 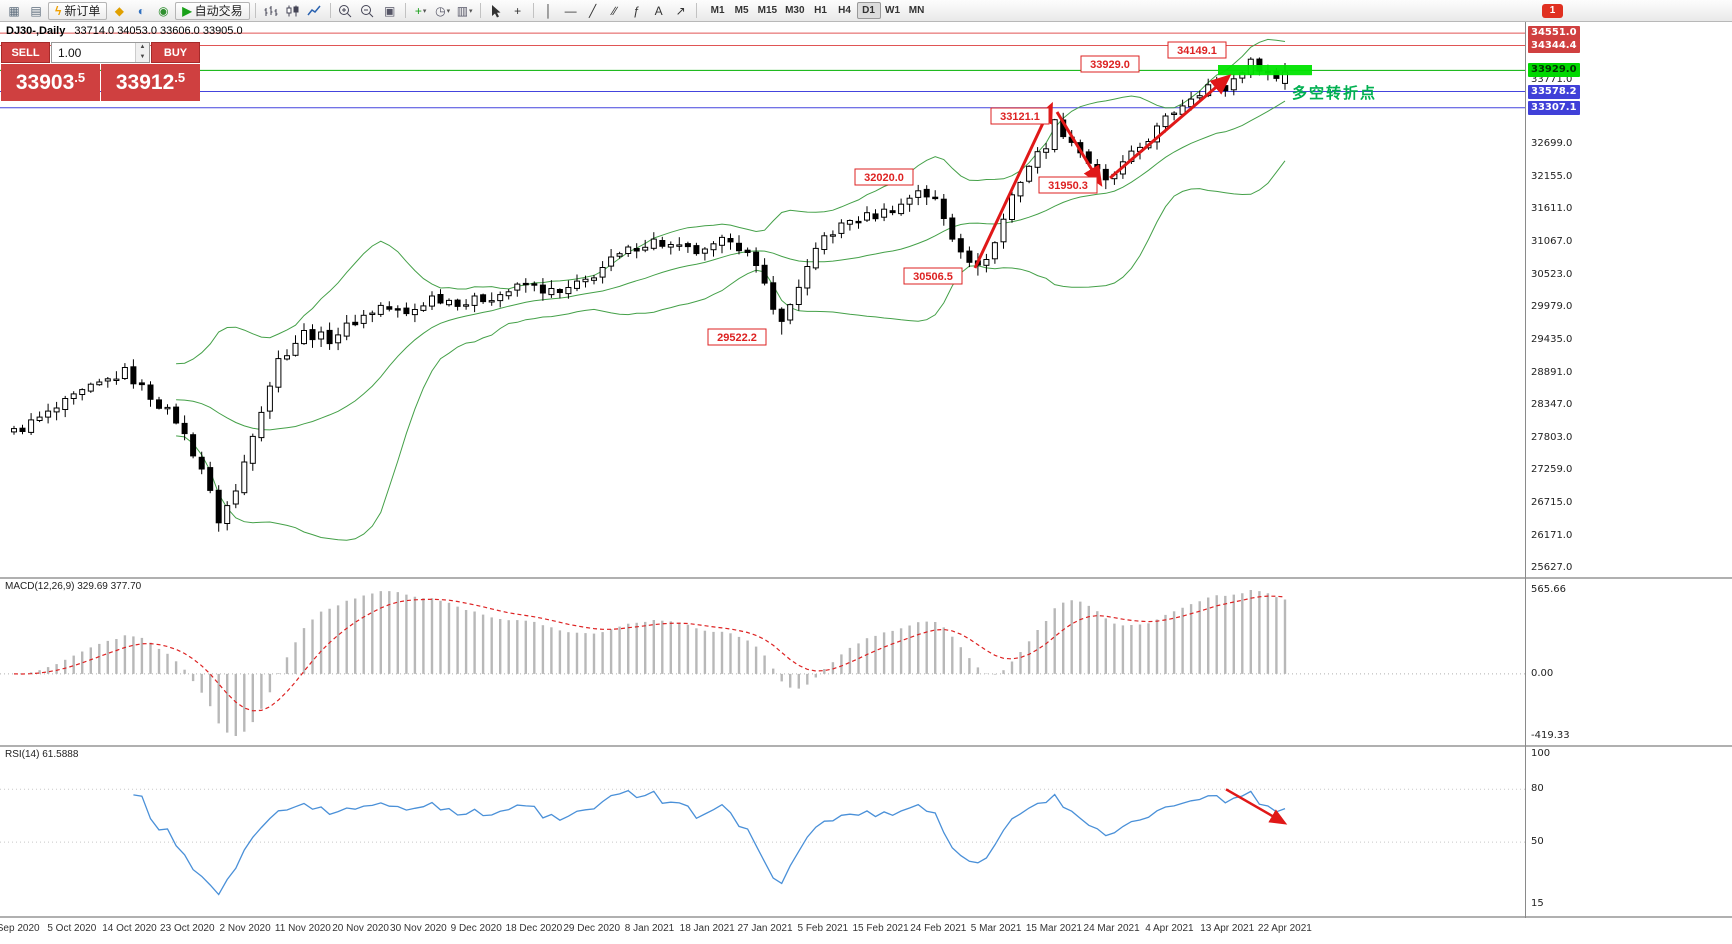 What do you see at coordinates (420, 10) in the screenshot?
I see `add-indicator-icon: + ▾` at bounding box center [420, 10].